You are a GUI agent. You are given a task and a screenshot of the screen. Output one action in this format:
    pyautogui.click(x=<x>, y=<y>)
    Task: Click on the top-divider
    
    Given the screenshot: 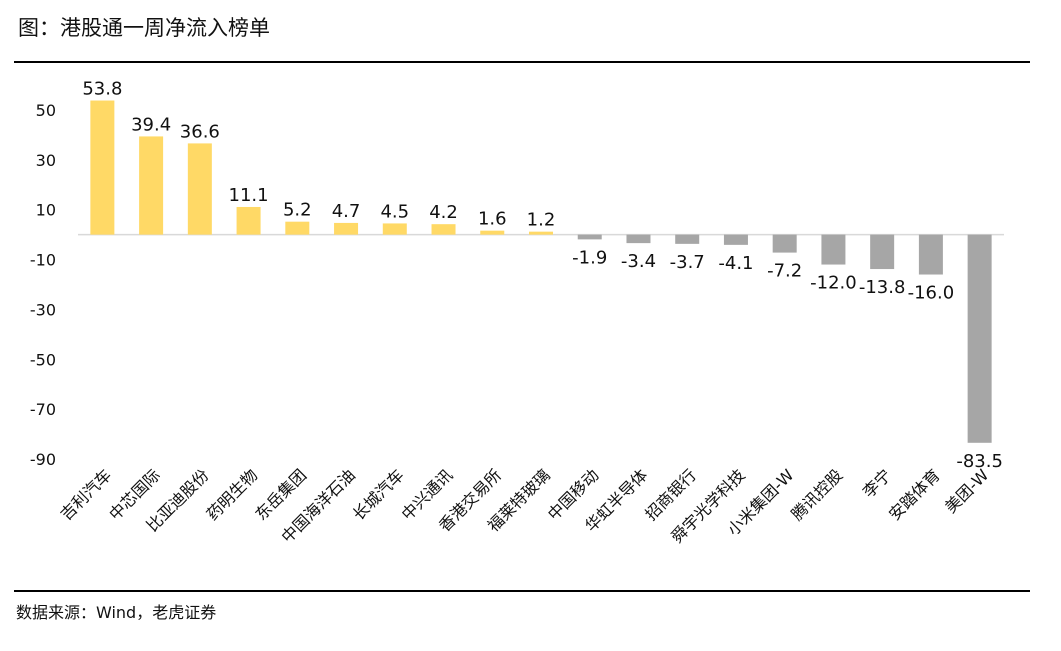 What is the action you would take?
    pyautogui.click(x=522, y=62)
    